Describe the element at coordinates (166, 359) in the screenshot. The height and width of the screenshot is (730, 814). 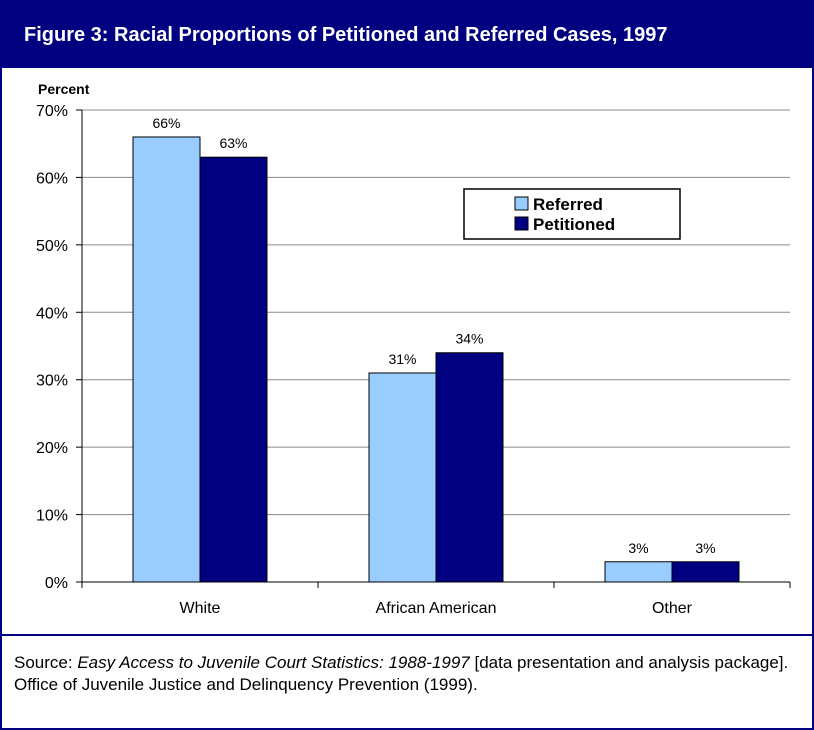
I see `bar-referred-white` at that location.